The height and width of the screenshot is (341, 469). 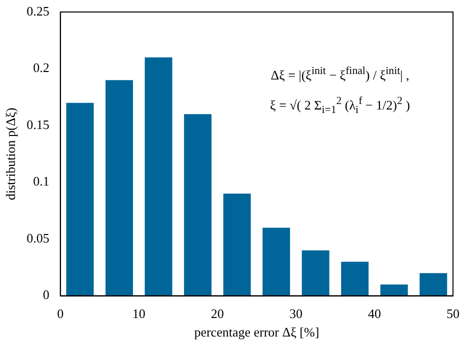 What do you see at coordinates (139, 314) in the screenshot?
I see `x-tick-label: 10` at bounding box center [139, 314].